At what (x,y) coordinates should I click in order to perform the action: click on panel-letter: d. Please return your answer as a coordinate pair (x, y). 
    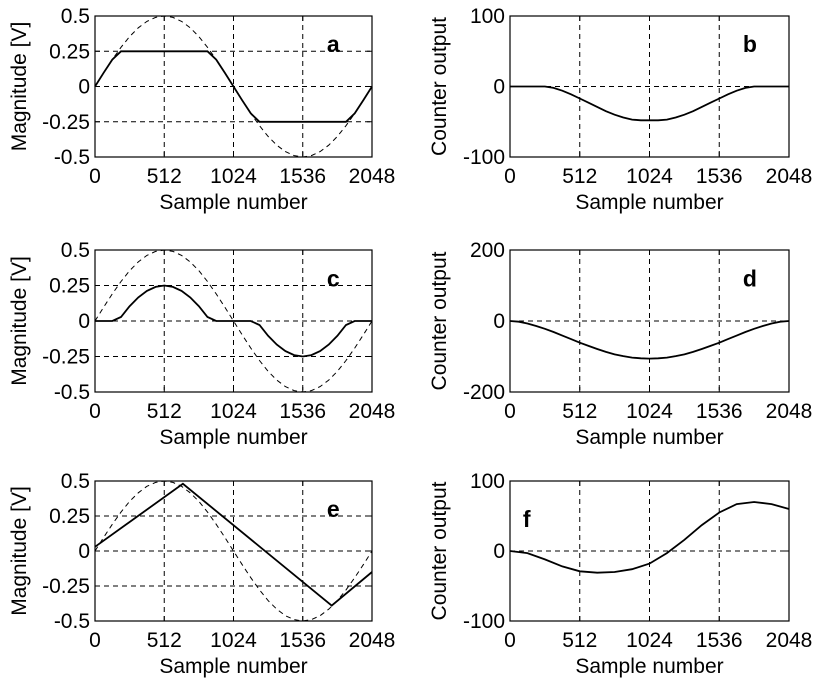
    Looking at the image, I should click on (750, 278).